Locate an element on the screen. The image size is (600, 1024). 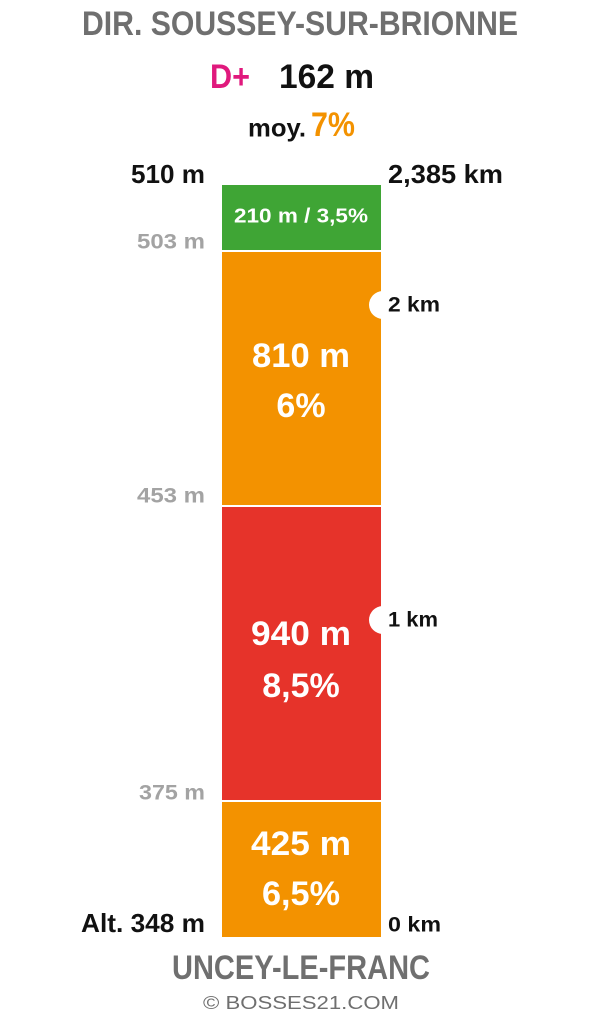
avg: 7% is located at coordinates (333, 125).